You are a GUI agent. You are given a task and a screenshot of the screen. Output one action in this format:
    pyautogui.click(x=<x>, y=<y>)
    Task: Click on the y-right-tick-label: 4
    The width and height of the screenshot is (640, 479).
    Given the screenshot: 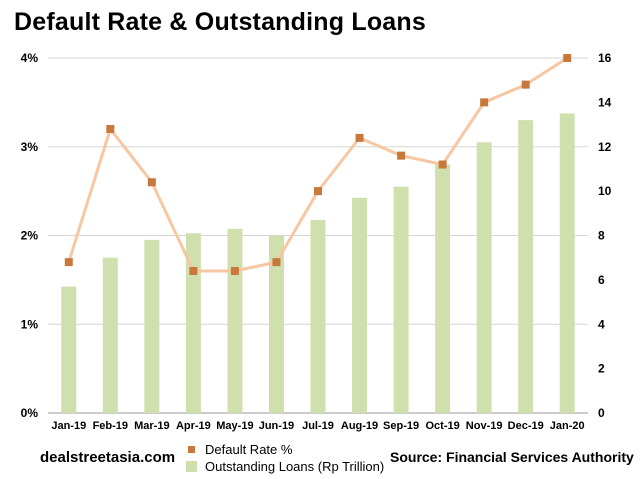 What is the action you would take?
    pyautogui.click(x=601, y=324)
    